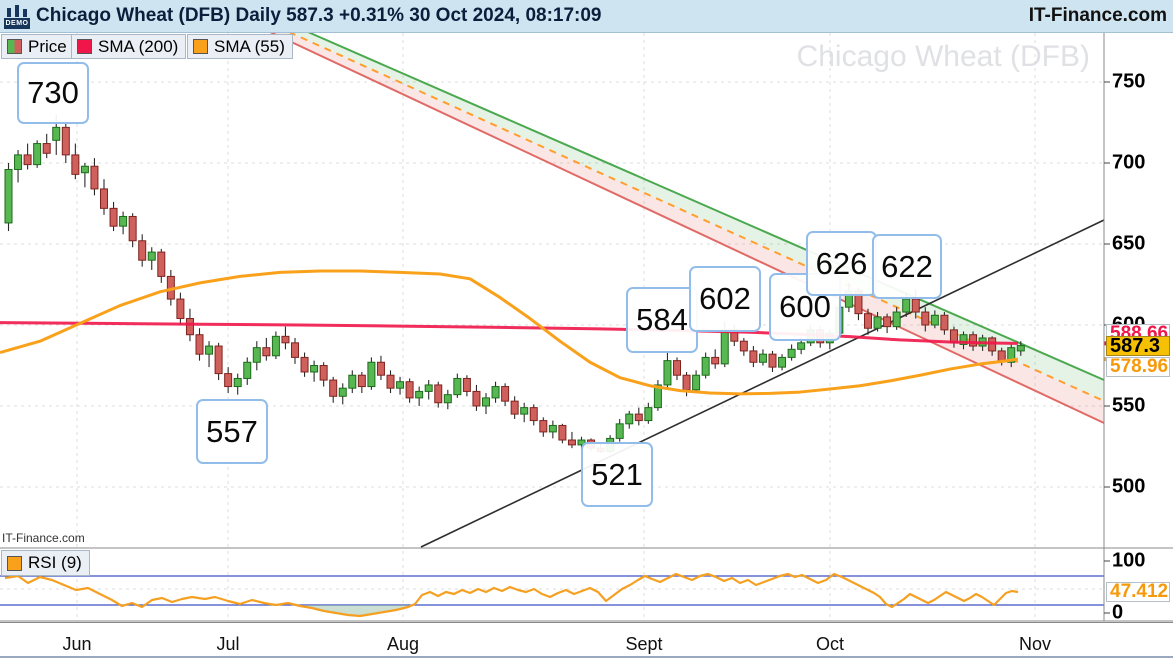 The height and width of the screenshot is (660, 1173). What do you see at coordinates (586, 639) in the screenshot?
I see `x-axis` at bounding box center [586, 639].